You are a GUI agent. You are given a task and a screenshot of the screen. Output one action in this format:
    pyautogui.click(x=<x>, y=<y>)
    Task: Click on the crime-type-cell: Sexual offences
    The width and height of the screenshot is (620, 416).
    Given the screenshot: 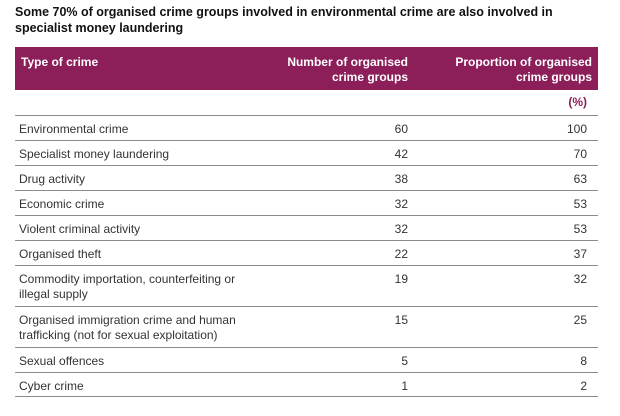 What is the action you would take?
    pyautogui.click(x=62, y=361)
    